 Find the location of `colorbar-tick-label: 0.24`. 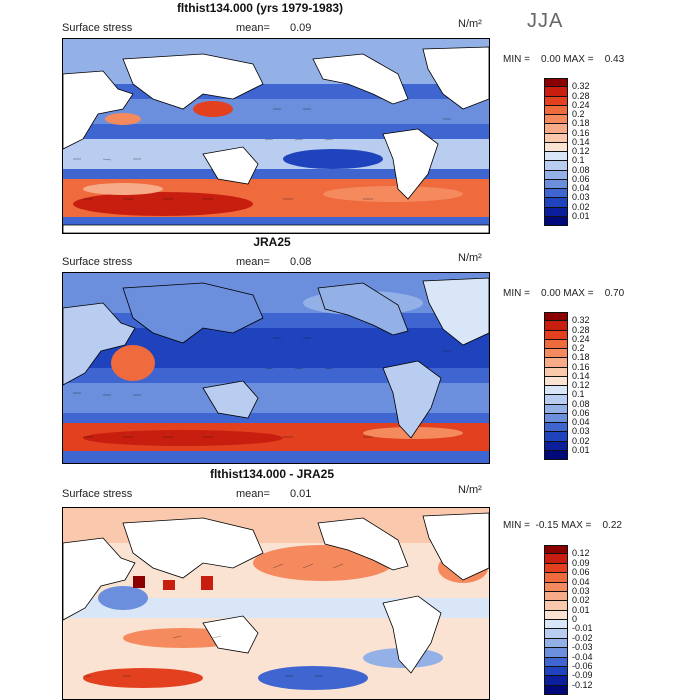

colorbar-tick-label: 0.24 is located at coordinates (581, 338).